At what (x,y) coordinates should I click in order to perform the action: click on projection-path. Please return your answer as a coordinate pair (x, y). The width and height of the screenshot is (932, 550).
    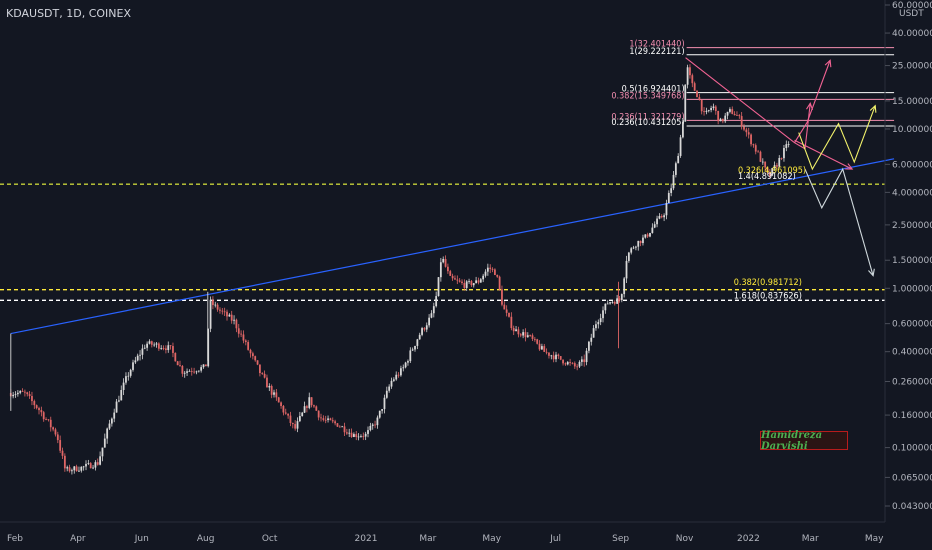
    Looking at the image, I should click on (748, 103).